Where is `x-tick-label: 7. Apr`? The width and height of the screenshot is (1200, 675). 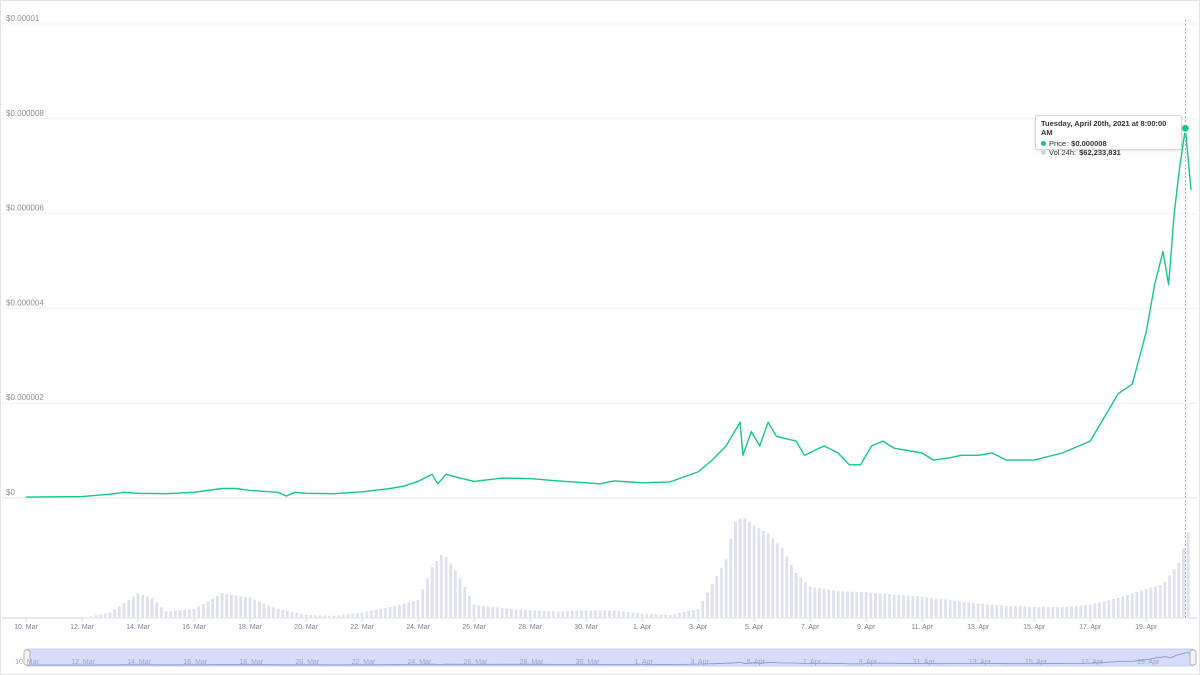
x-tick-label: 7. Apr is located at coordinates (810, 627).